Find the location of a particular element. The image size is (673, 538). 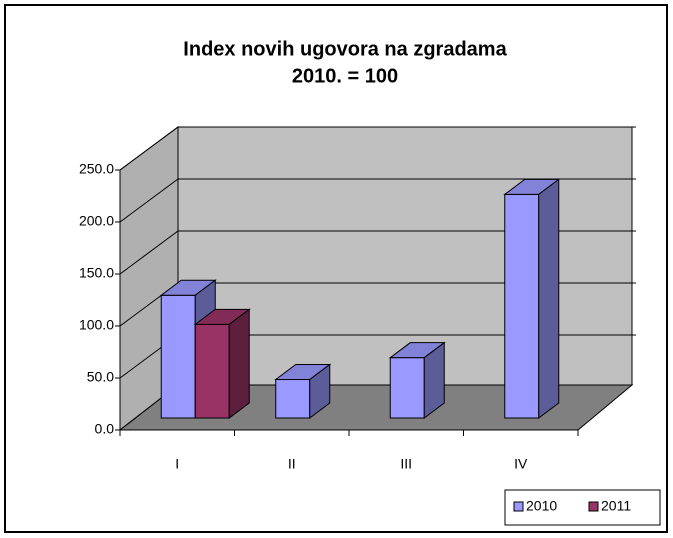

chart-title: Index novih ugovora na zgradama is located at coordinates (345, 49).